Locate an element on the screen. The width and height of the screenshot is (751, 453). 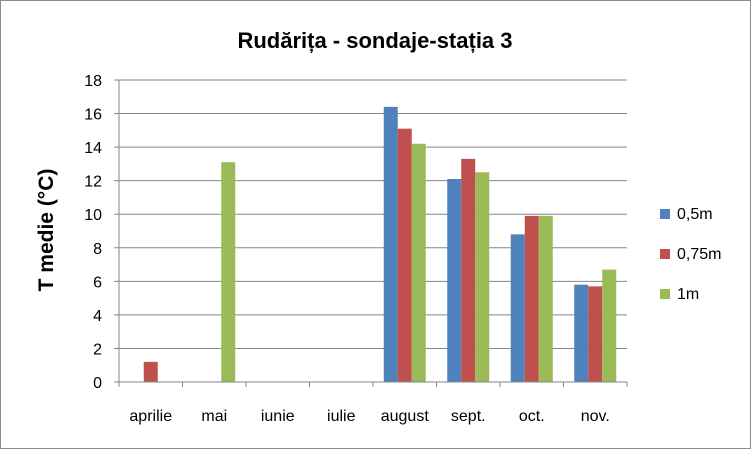
y-tick-label: 14 is located at coordinates (93, 148).